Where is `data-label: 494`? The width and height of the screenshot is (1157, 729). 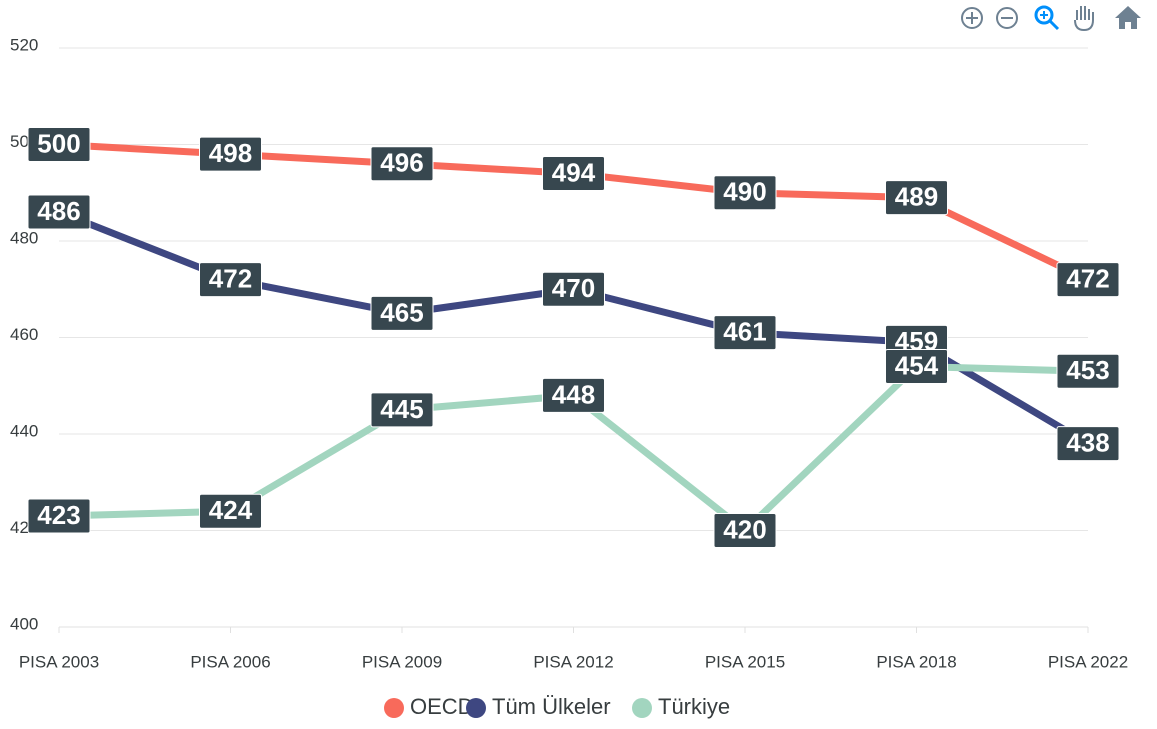
data-label: 494 is located at coordinates (573, 173).